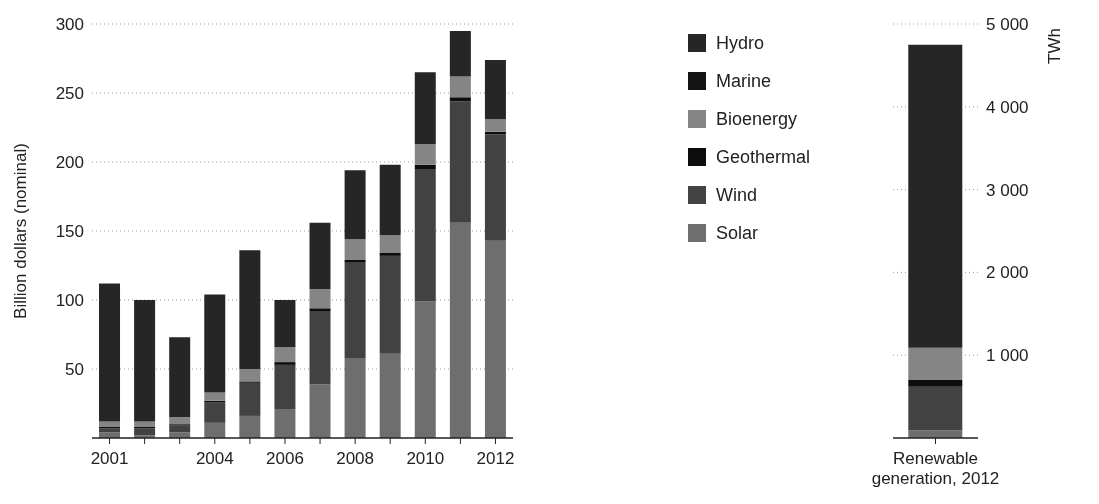  Describe the element at coordinates (425, 458) in the screenshot. I see `x-tick-label: 2010` at that location.